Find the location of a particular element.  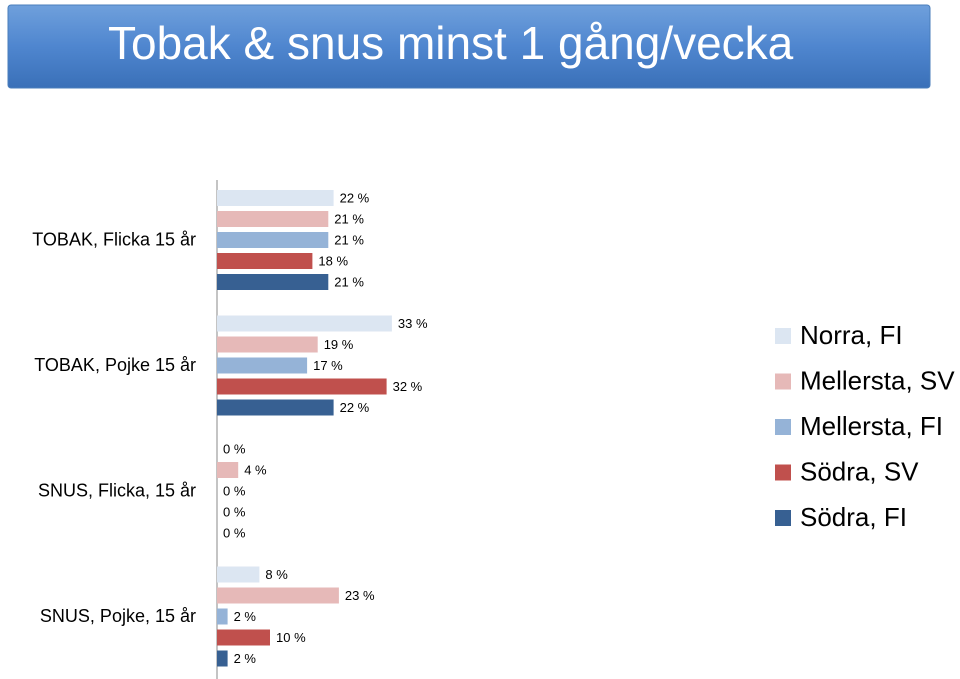

legend-label: Mellersta, FI is located at coordinates (871, 426).